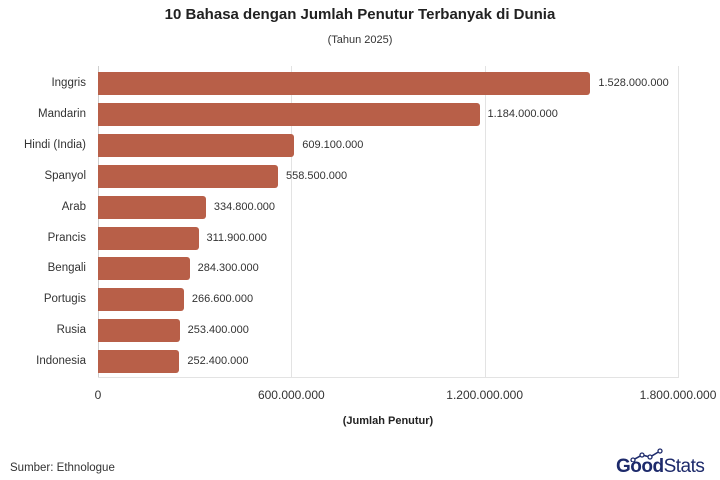 This screenshot has height=480, width=720. I want to click on chart-subtitle: (Tahun 2025), so click(360, 40).